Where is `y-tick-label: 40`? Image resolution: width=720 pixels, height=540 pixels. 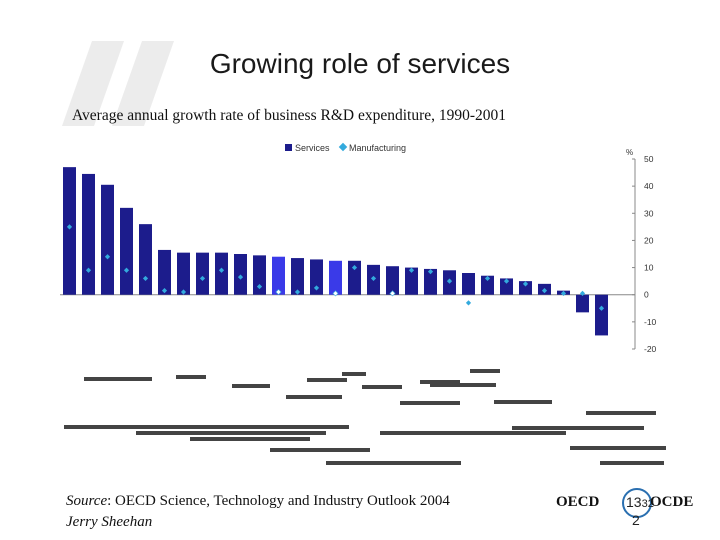 y-tick-label: 40 is located at coordinates (649, 186).